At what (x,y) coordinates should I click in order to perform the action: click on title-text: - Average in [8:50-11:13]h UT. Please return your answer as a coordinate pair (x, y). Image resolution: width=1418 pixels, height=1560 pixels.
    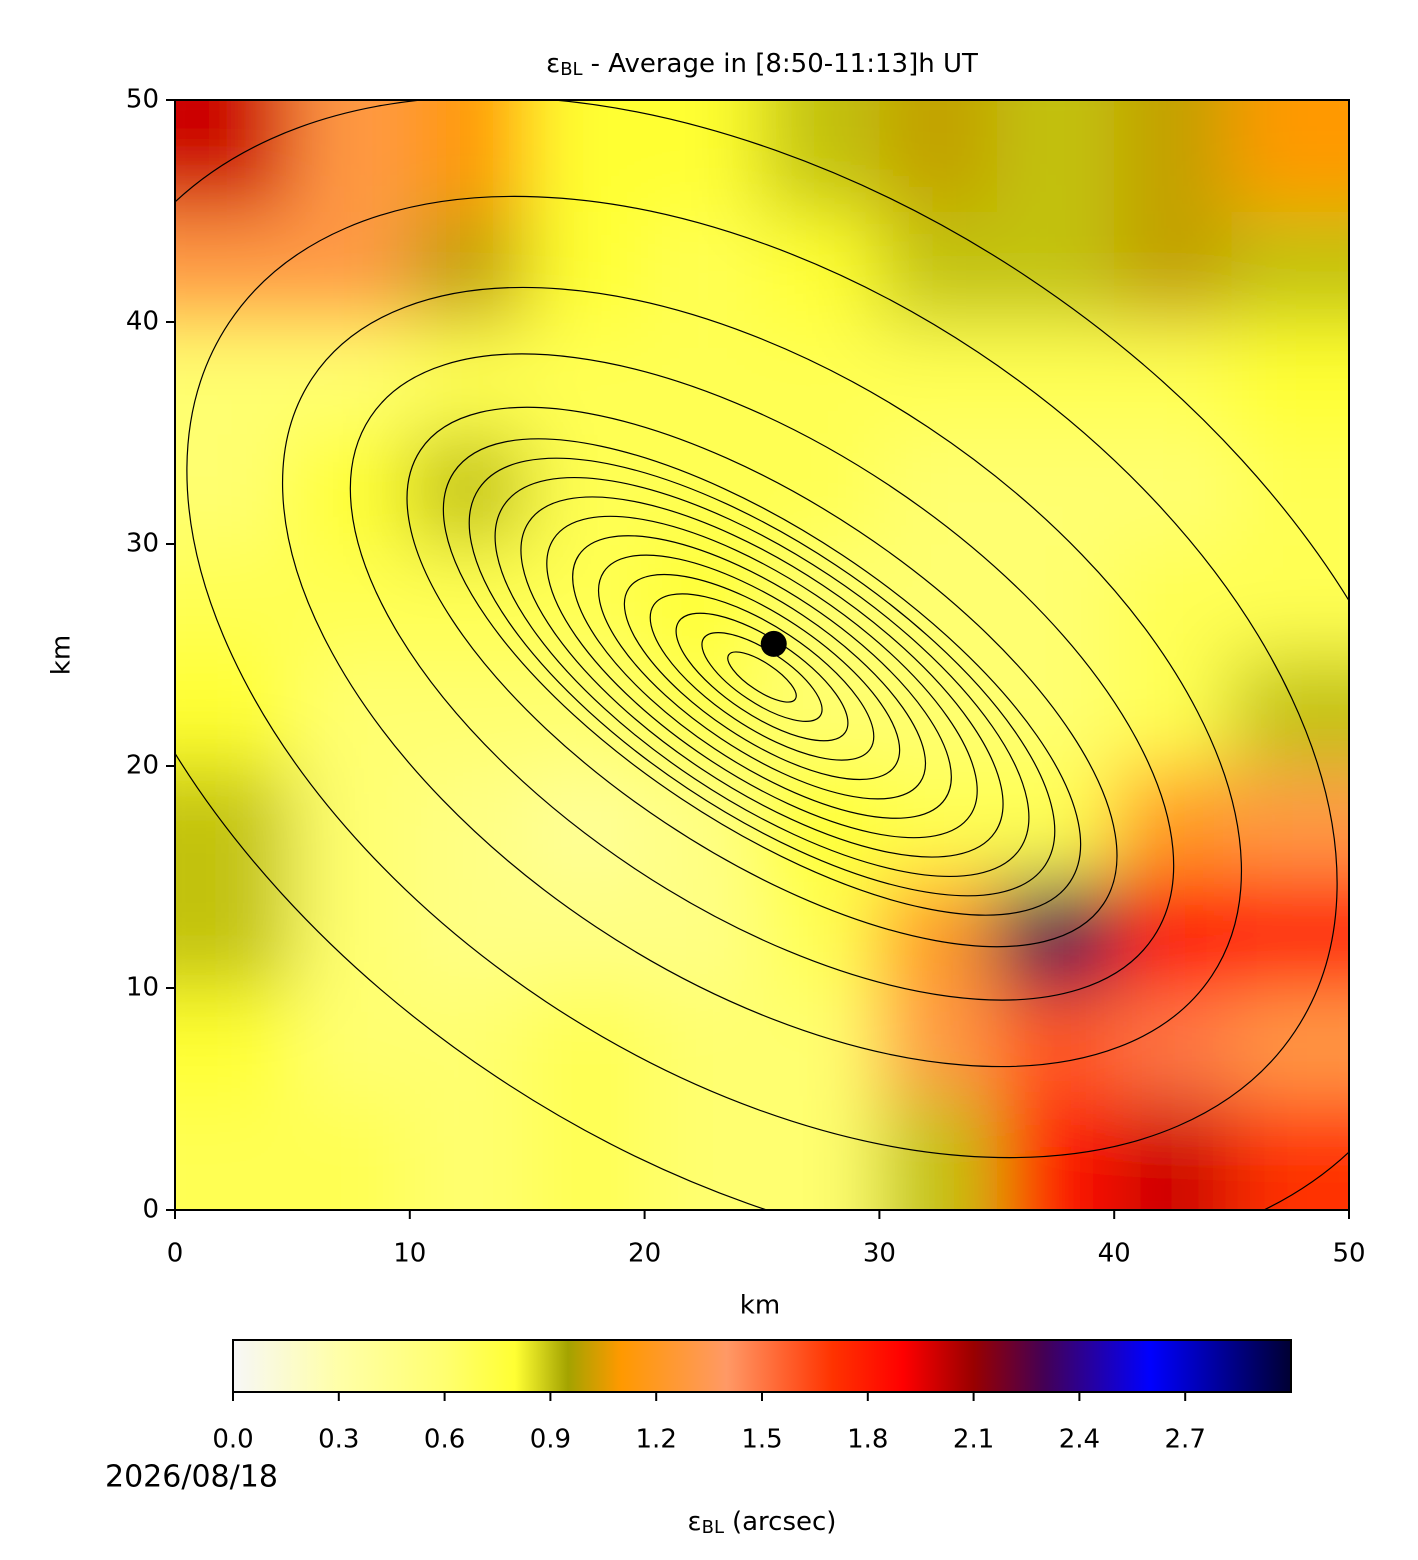
    Looking at the image, I should click on (784, 64).